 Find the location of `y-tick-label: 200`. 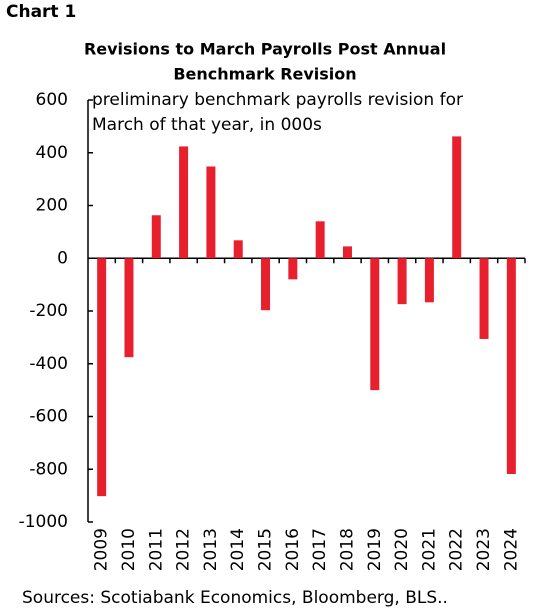

y-tick-label: 200 is located at coordinates (52, 206).